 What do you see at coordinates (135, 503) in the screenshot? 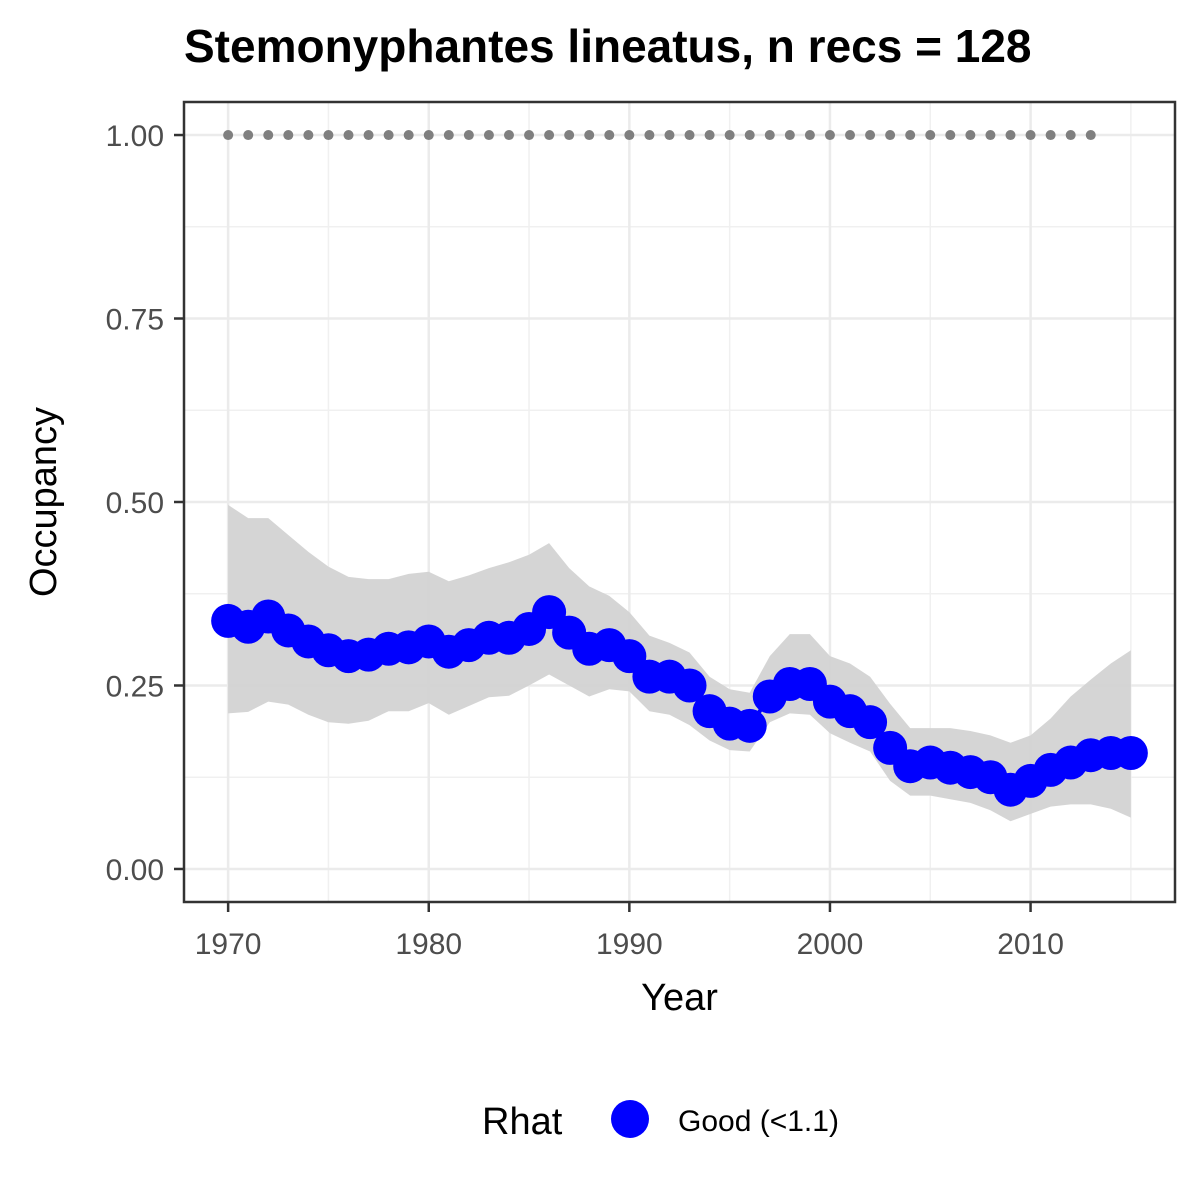
I see `y-tick-label: 0.50` at bounding box center [135, 503].